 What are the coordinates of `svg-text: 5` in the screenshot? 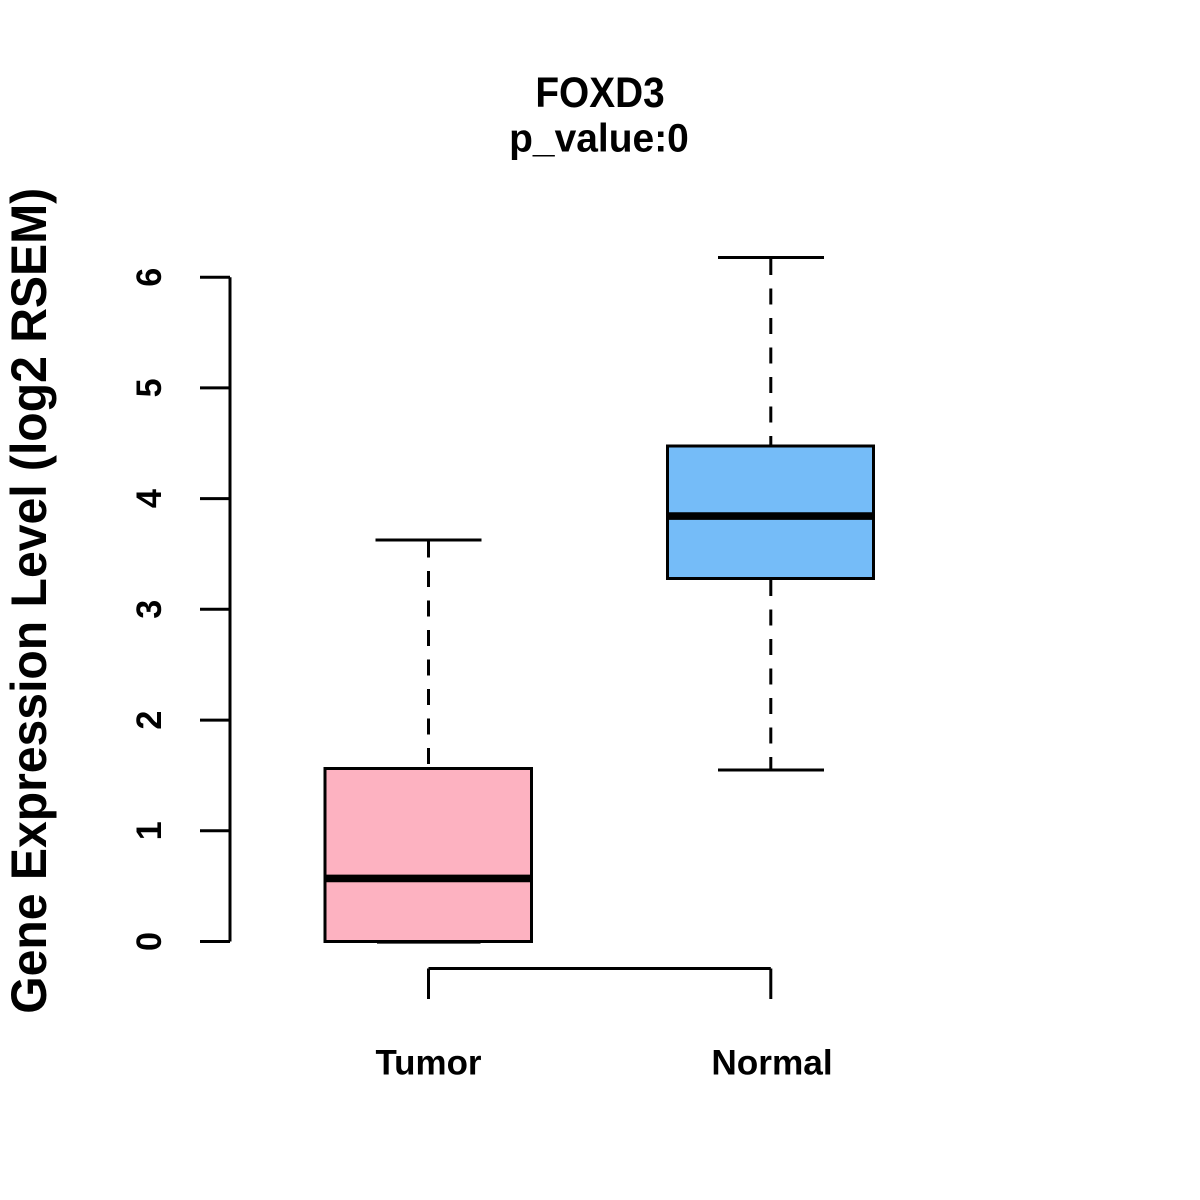 It's located at (149, 387).